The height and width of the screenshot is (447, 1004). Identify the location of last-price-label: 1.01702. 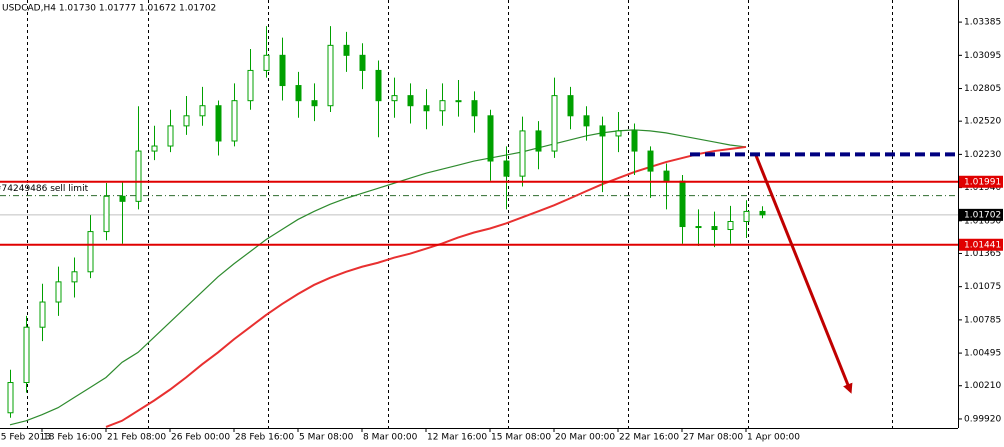
(982, 215).